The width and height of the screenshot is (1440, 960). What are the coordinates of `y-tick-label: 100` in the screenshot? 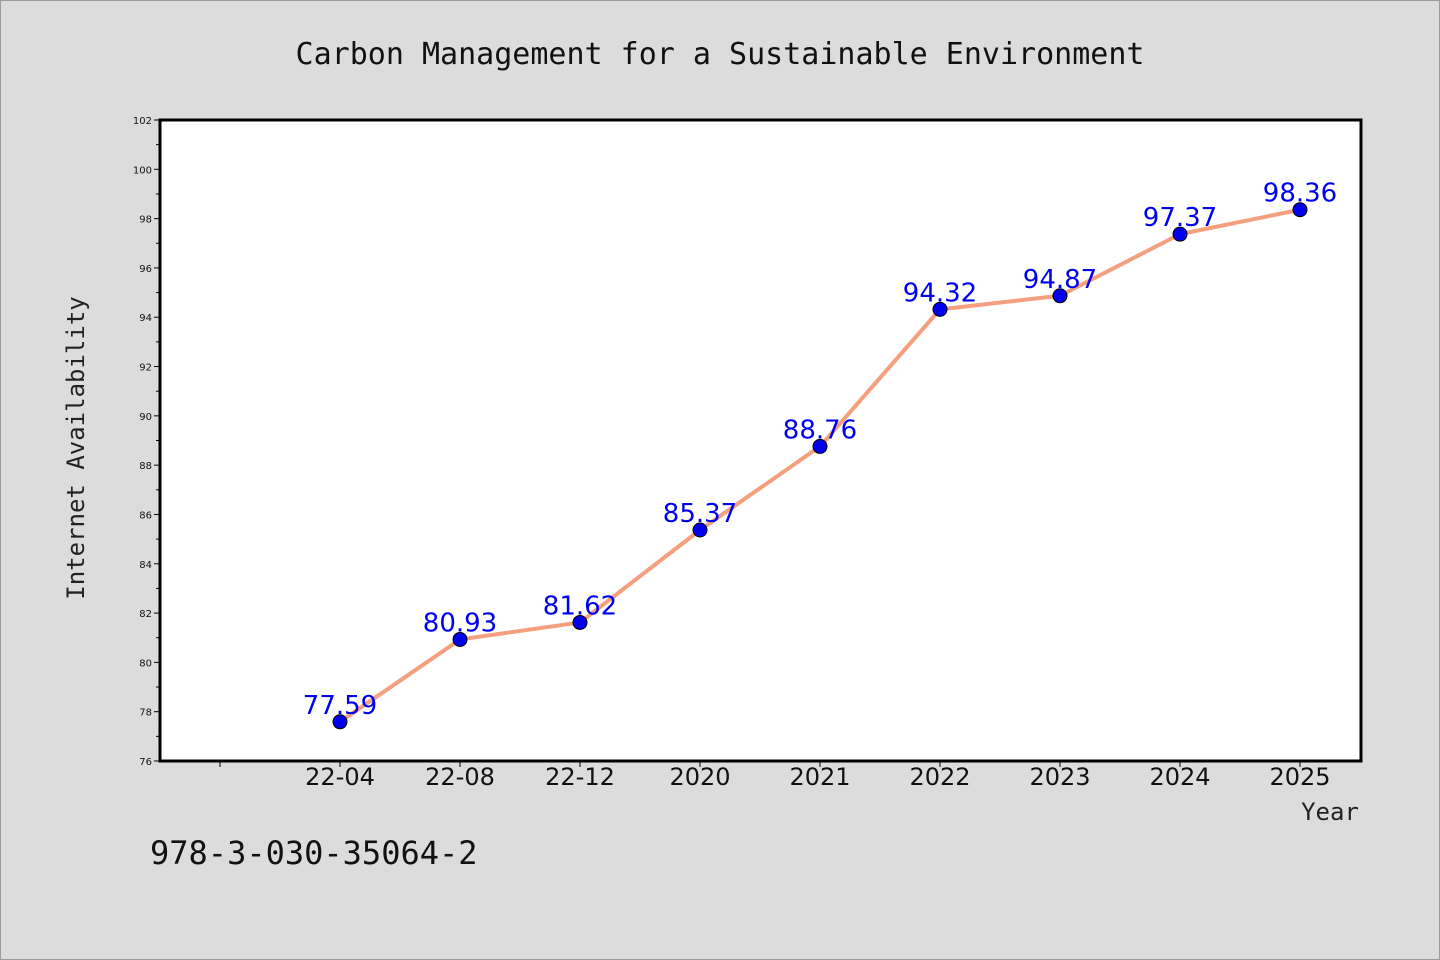 It's located at (142, 170).